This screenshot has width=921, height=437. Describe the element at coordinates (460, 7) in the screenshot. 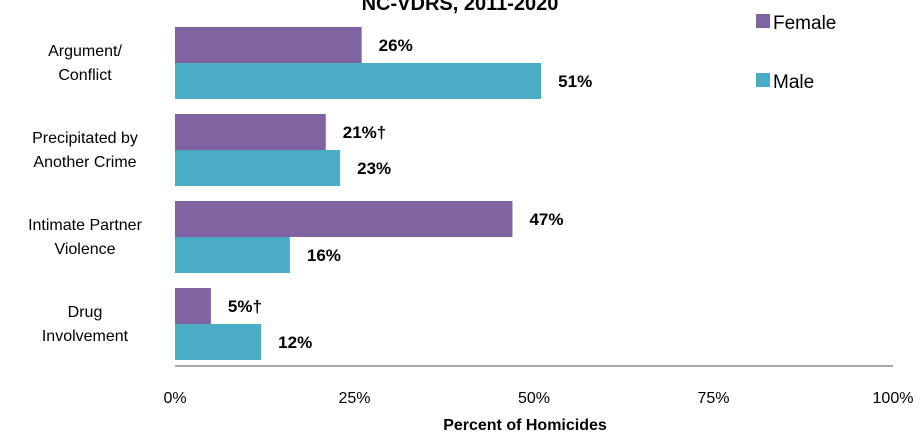

I see `chart-title: NC-VDRS, 2011-2020` at that location.